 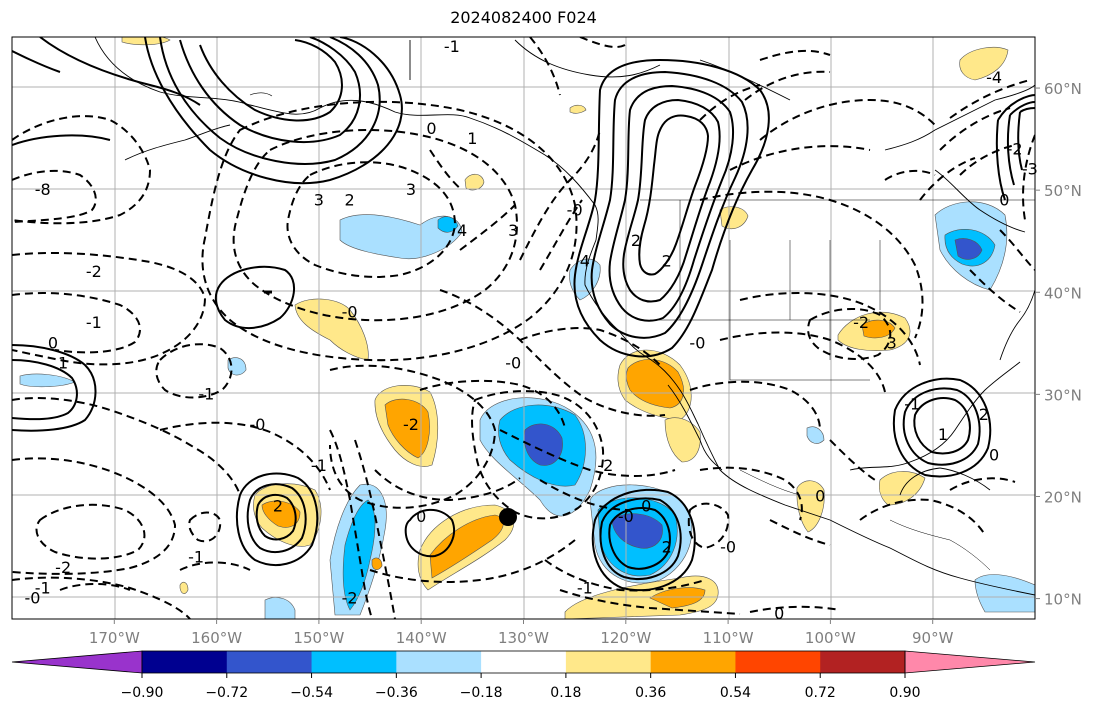 I want to click on lat-tick-label: 10°N, so click(x=1063, y=600).